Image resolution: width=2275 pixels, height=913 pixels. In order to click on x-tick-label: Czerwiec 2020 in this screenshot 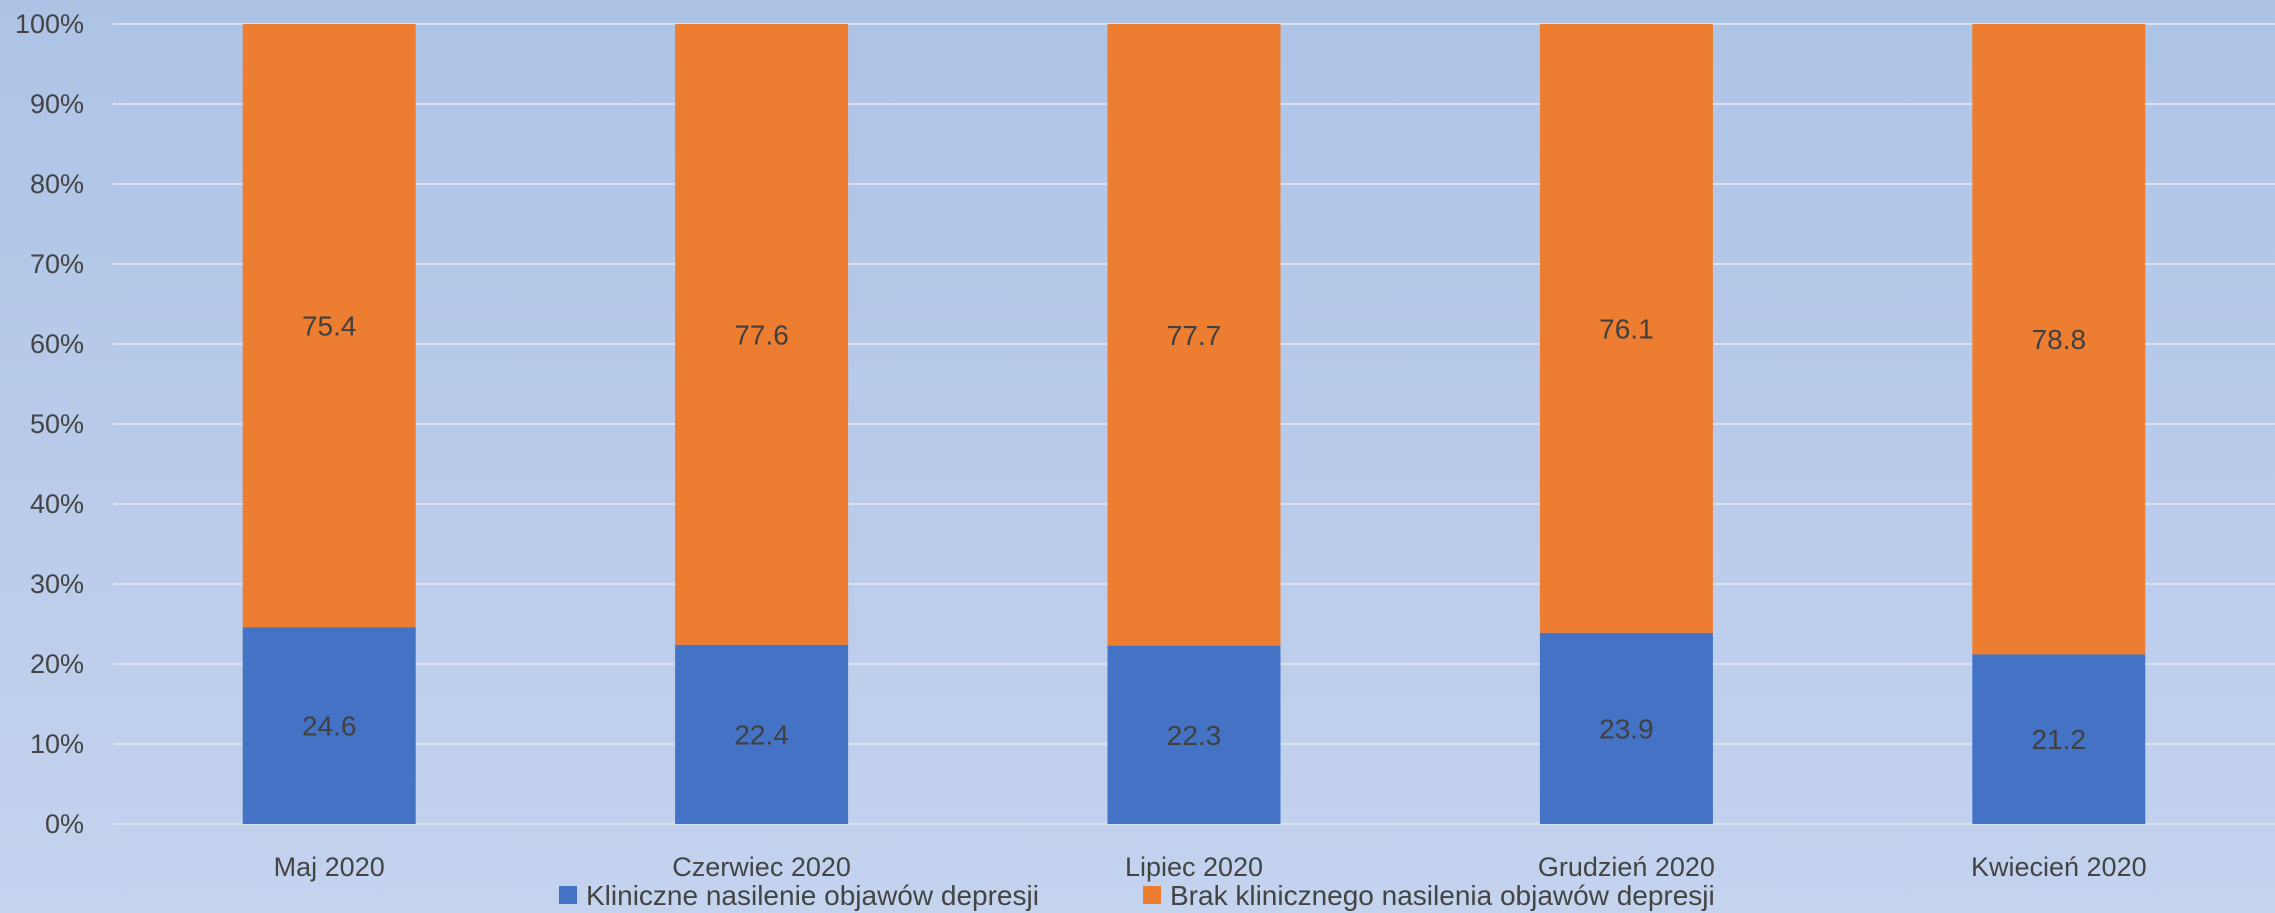, I will do `click(761, 867)`.